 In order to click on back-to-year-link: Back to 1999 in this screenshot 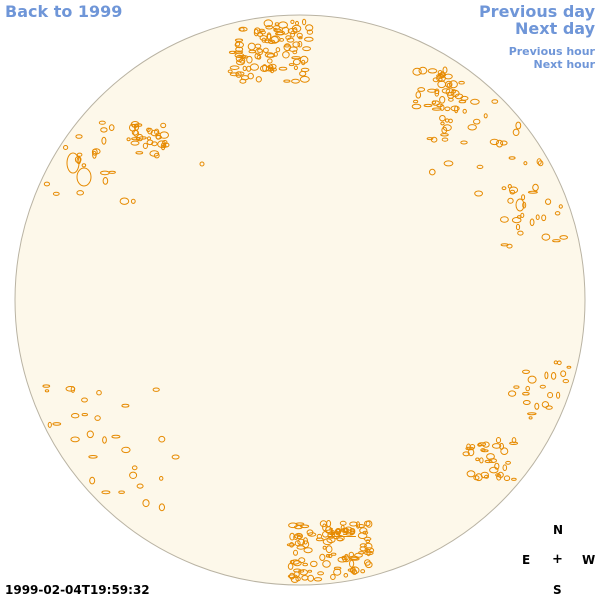, I will do `click(64, 11)`.